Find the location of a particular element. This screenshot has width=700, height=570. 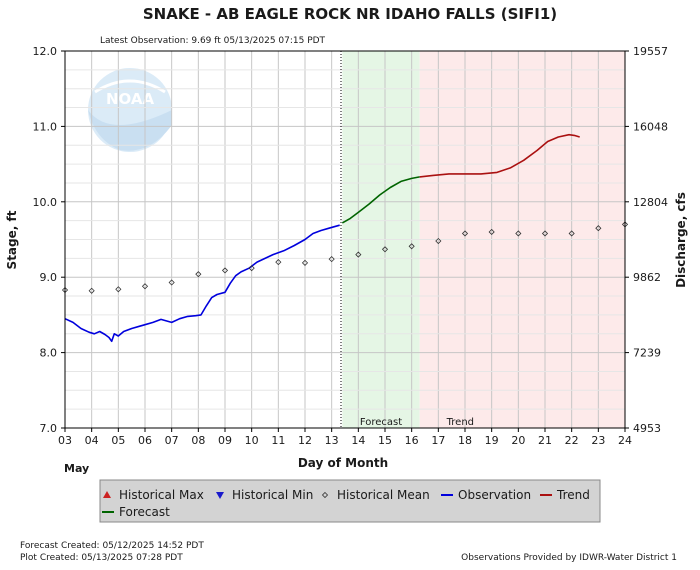

y-left-tick-label: 7.0 is located at coordinates (49, 428).